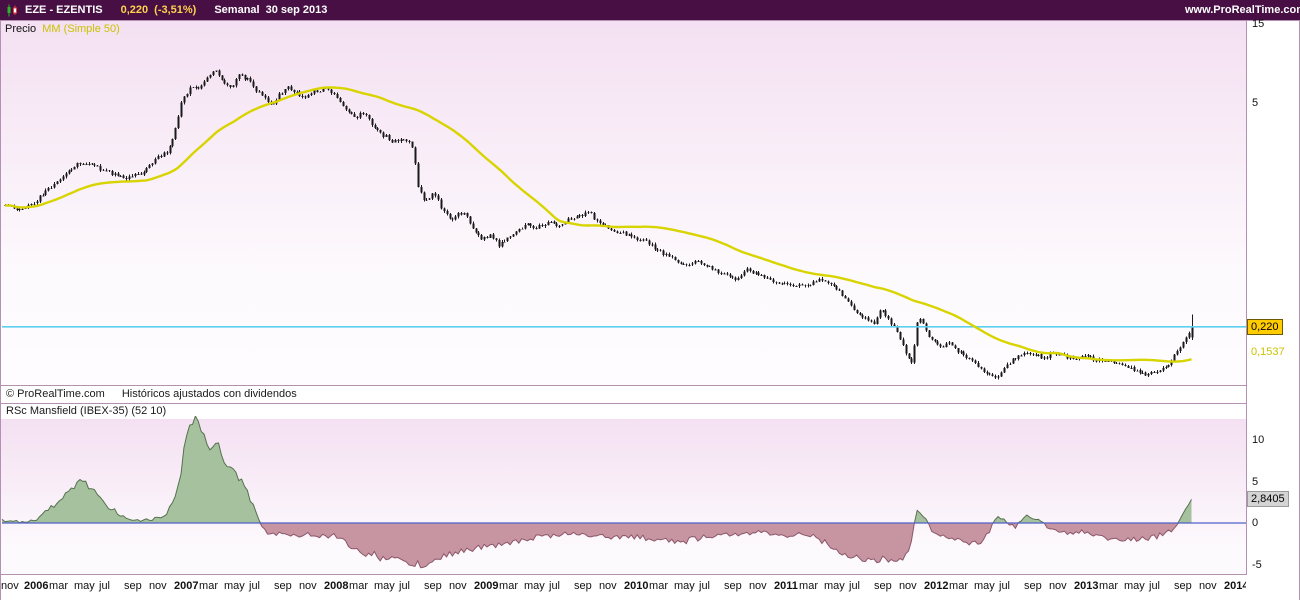  Describe the element at coordinates (134, 10) in the screenshot. I see `last-price-label: 0,220` at that location.